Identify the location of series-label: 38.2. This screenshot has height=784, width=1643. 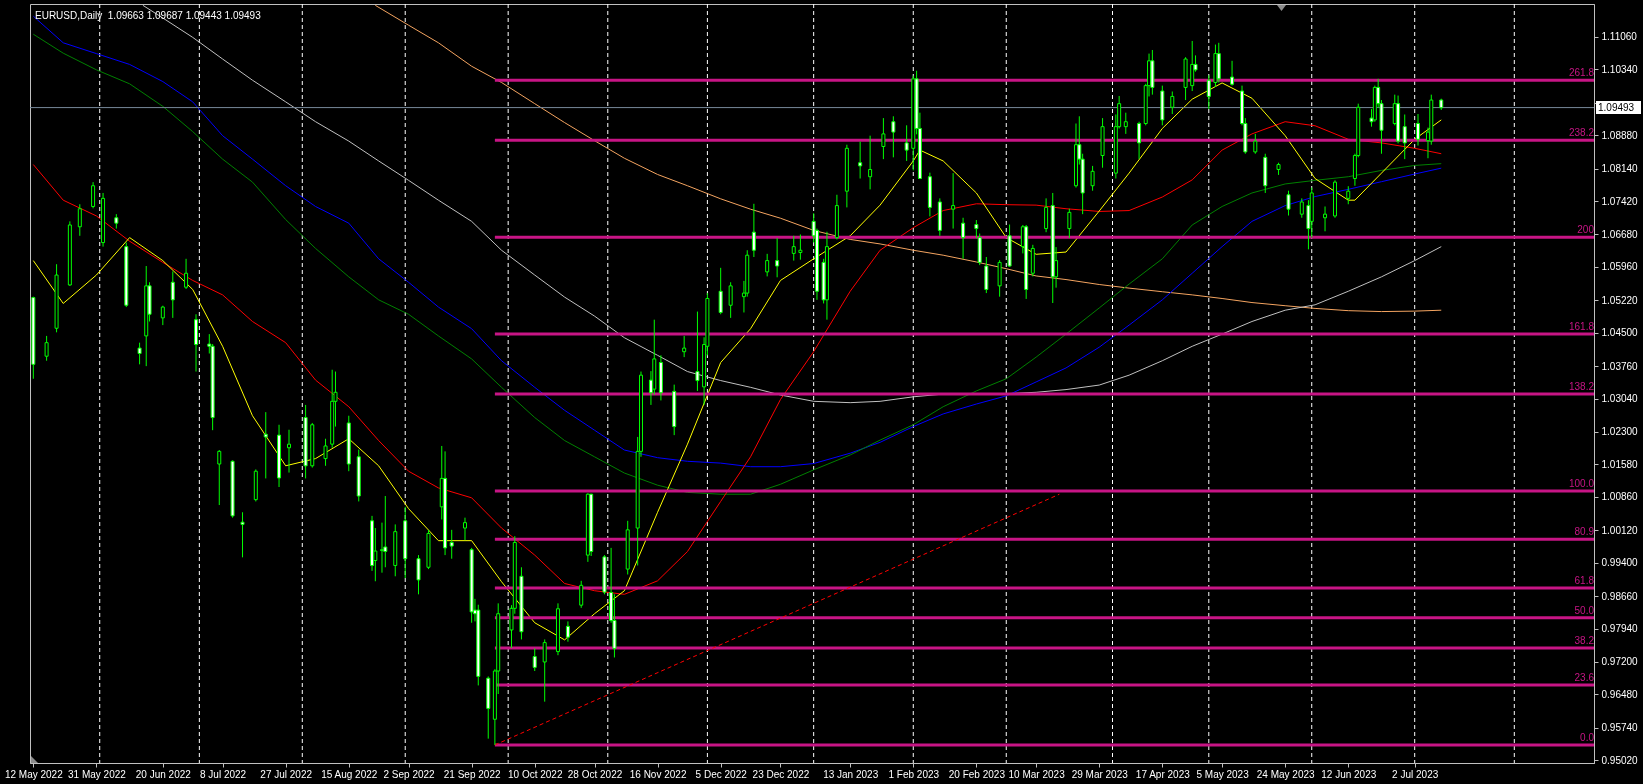
(1584, 640).